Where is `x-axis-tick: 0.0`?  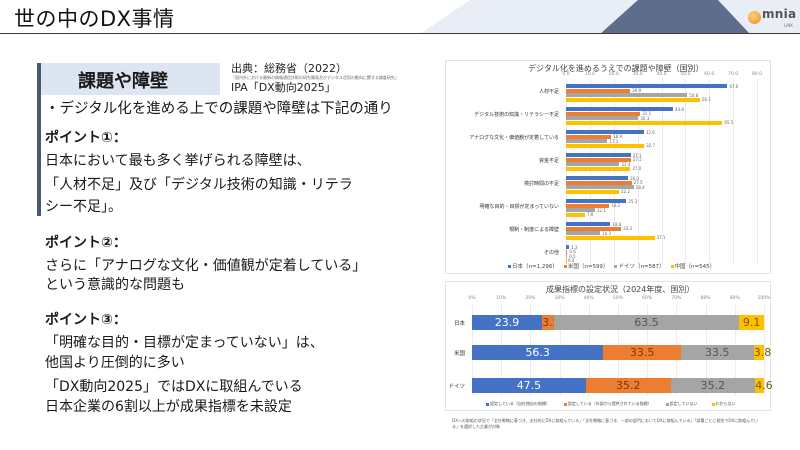 x-axis-tick: 0.0 is located at coordinates (566, 74).